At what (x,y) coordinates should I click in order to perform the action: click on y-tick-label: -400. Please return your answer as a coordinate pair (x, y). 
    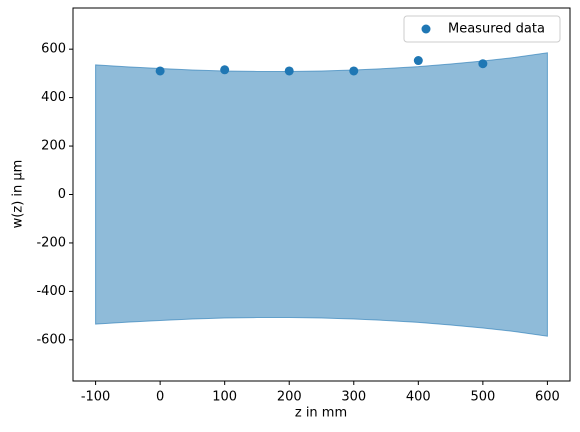
    Looking at the image, I should click on (51, 291).